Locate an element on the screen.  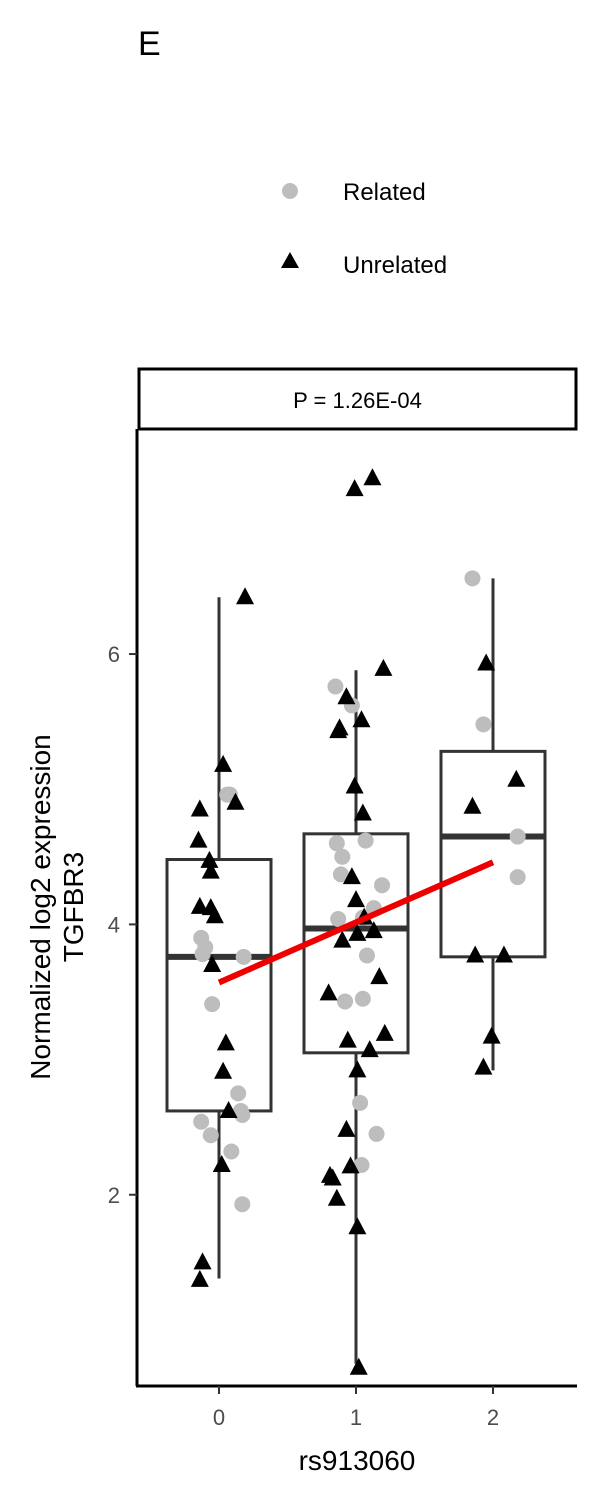
x-tick-label: 2 is located at coordinates (493, 1417).